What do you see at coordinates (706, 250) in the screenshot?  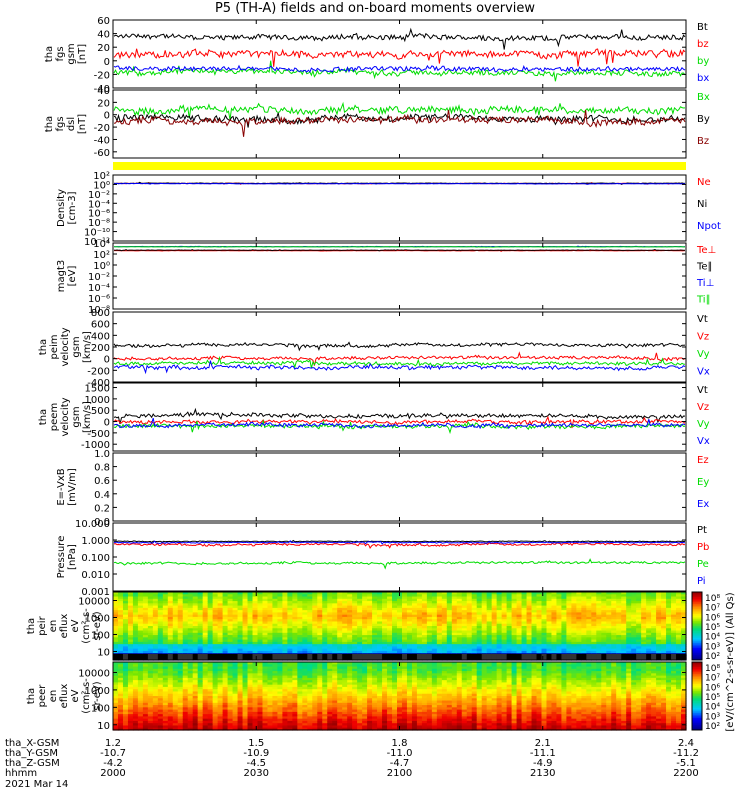 I see `legend-Te⊥: Te⊥` at bounding box center [706, 250].